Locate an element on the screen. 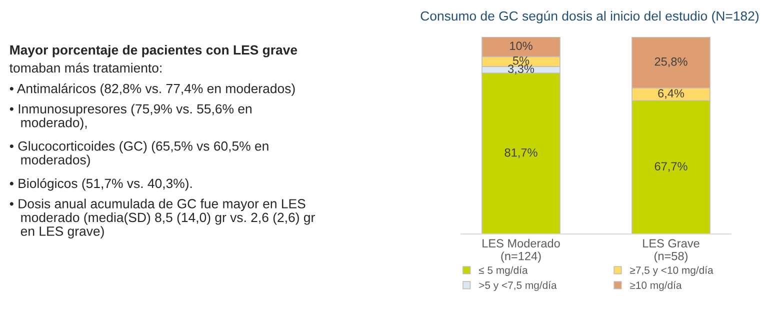  legend-label: ≤ 5 mg/día is located at coordinates (503, 271).